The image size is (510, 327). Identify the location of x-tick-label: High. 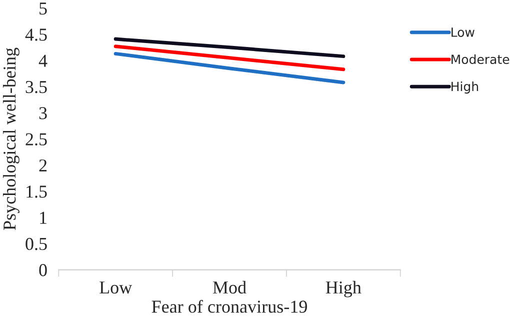
(344, 289).